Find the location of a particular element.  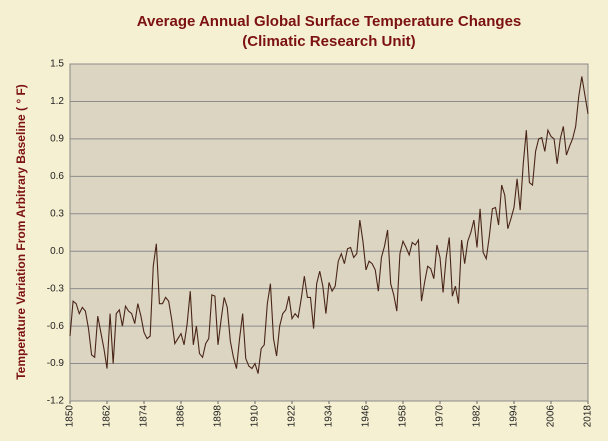

x-tick-label: 1862 is located at coordinates (107, 416).